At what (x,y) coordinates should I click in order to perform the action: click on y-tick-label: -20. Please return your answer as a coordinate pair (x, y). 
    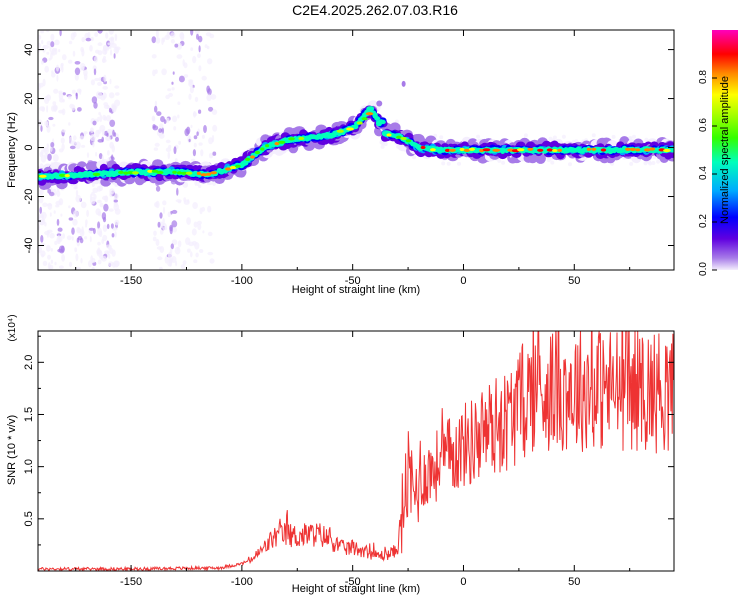
    Looking at the image, I should click on (29, 197).